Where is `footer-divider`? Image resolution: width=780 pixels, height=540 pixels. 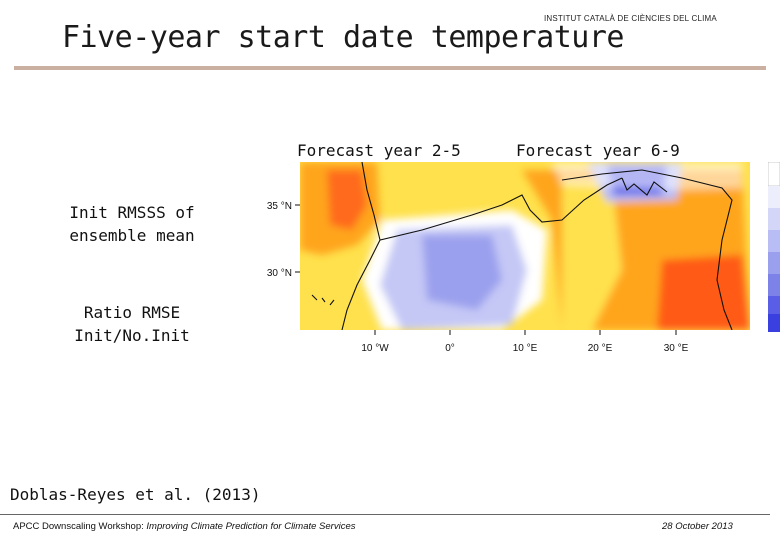 footer-divider is located at coordinates (385, 514).